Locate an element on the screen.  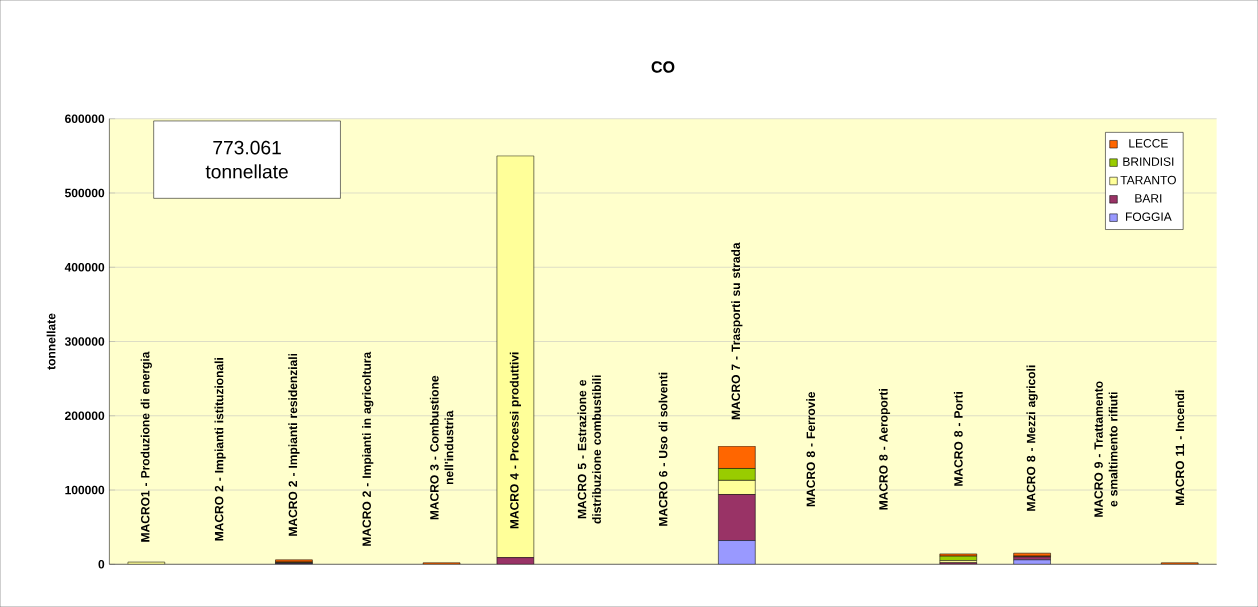
legend-label: TARANTO is located at coordinates (1148, 180).